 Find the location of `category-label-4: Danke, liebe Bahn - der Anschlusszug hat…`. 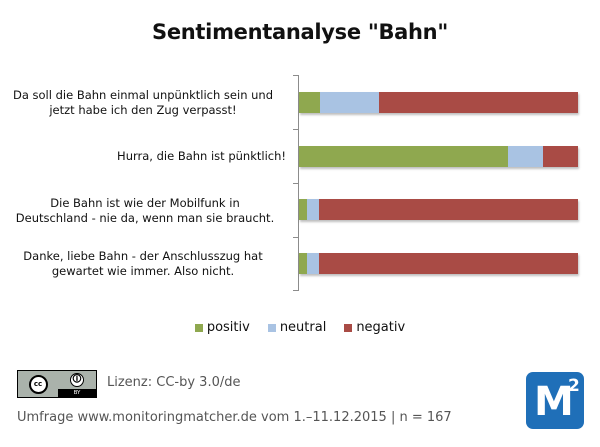

category-label-4: Danke, liebe Bahn - der Anschlusszug hat… is located at coordinates (143, 264).